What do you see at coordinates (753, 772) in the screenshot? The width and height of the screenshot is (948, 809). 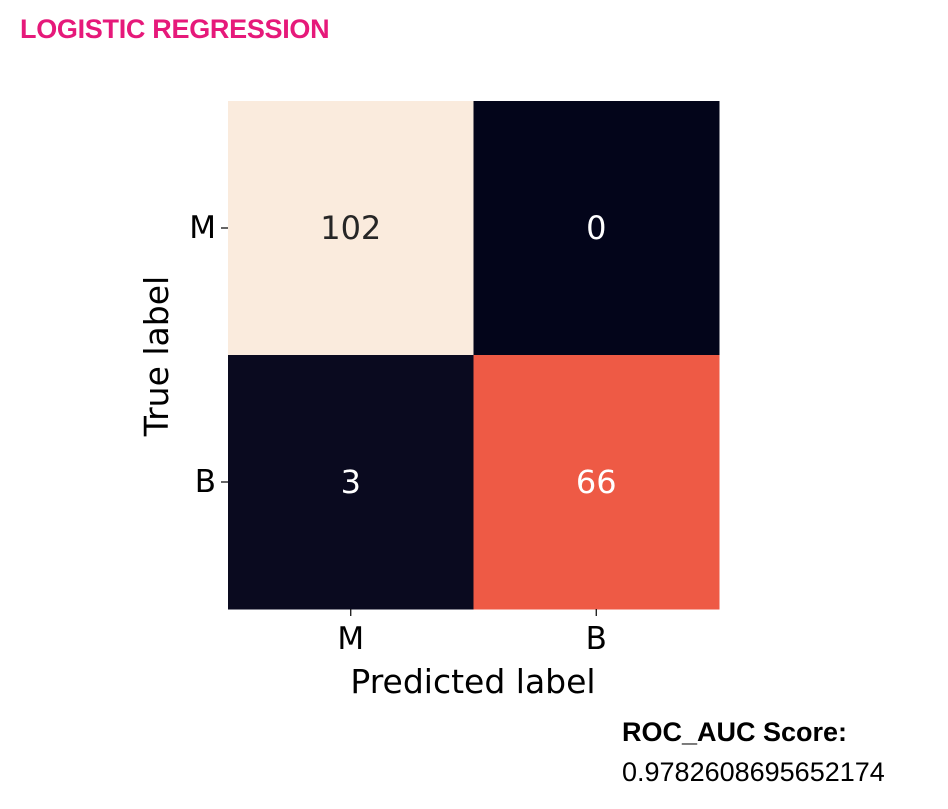 I see `roc-auc-score-value: 0.9782608695652174` at bounding box center [753, 772].